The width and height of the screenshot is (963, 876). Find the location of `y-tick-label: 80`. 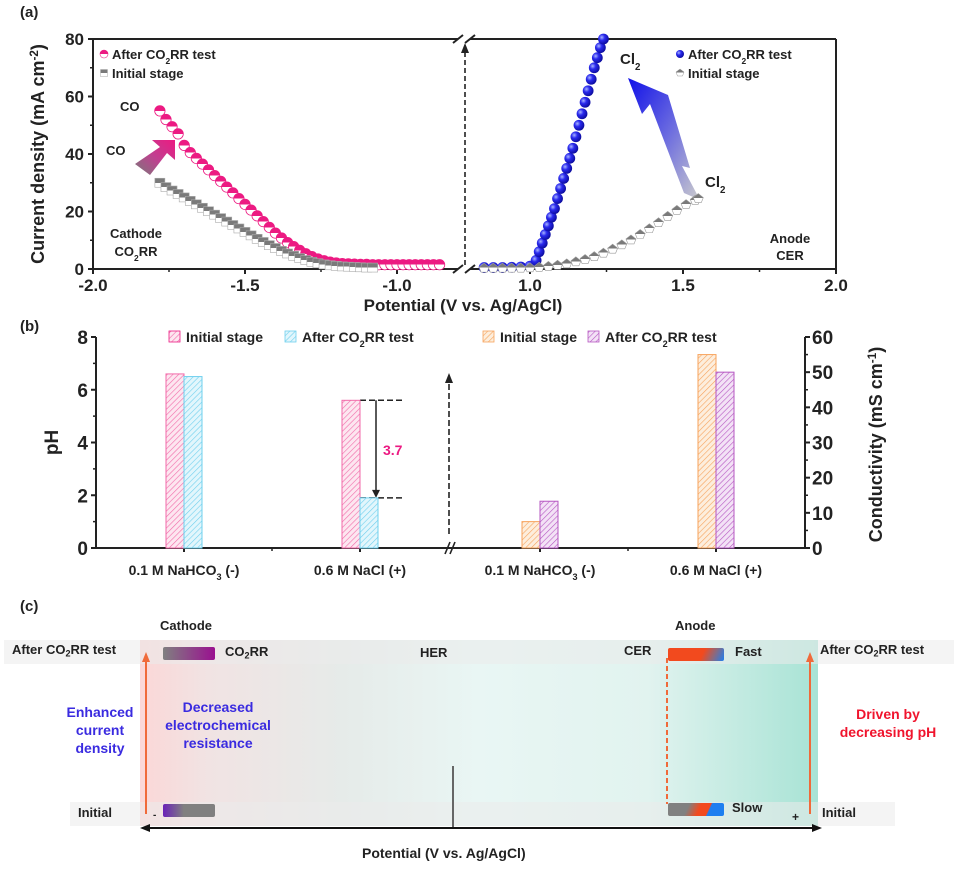

y-tick-label: 80 is located at coordinates (74, 39).